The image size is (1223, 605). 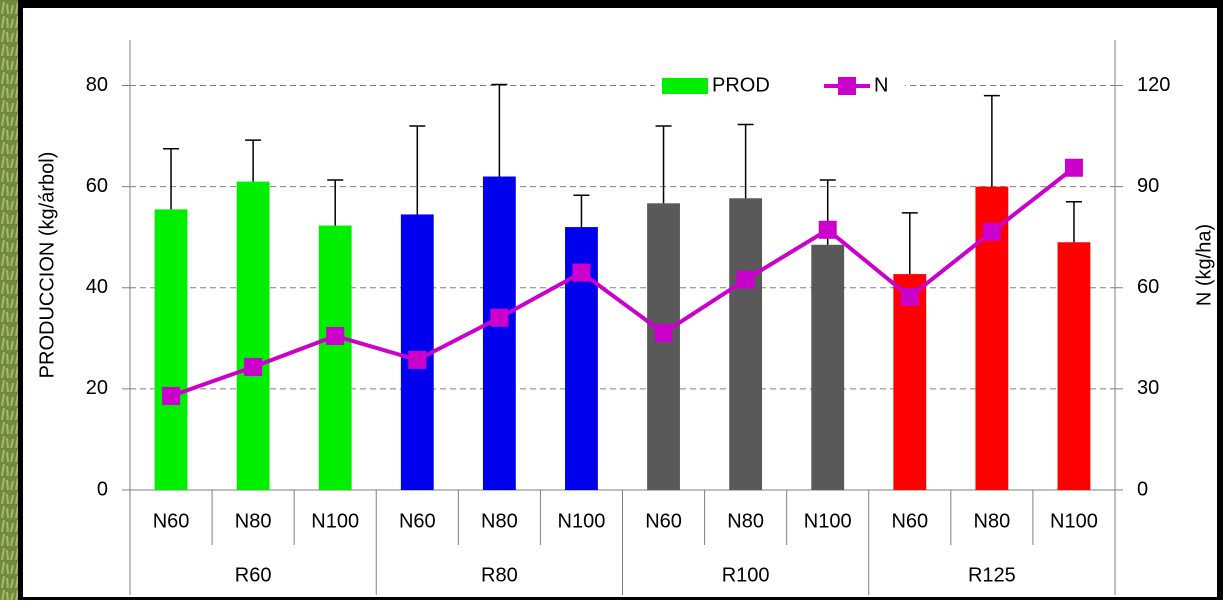 I want to click on group-label: R125, so click(x=992, y=575).